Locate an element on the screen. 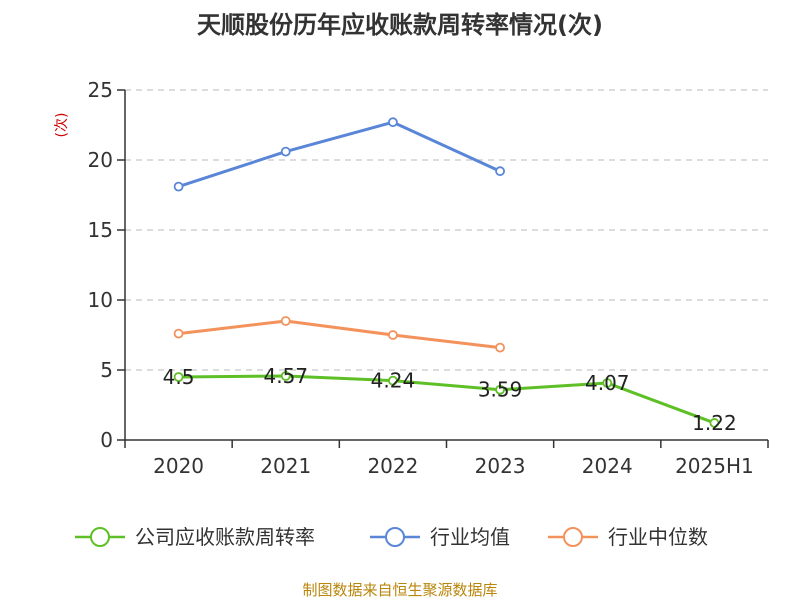 This screenshot has height=600, width=800. y-tick-label: 0 is located at coordinates (106, 440).